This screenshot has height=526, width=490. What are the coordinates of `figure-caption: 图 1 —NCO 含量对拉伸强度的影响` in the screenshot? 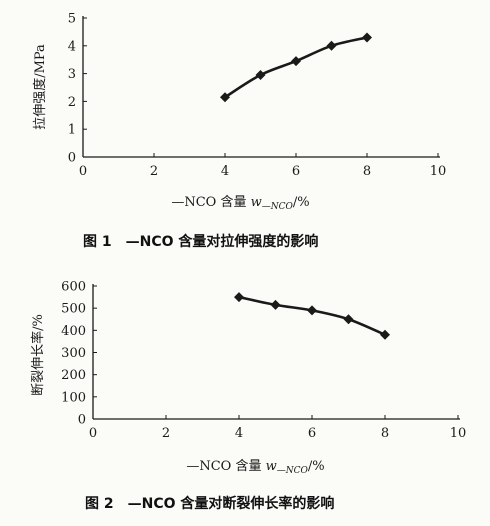 It's located at (200, 241).